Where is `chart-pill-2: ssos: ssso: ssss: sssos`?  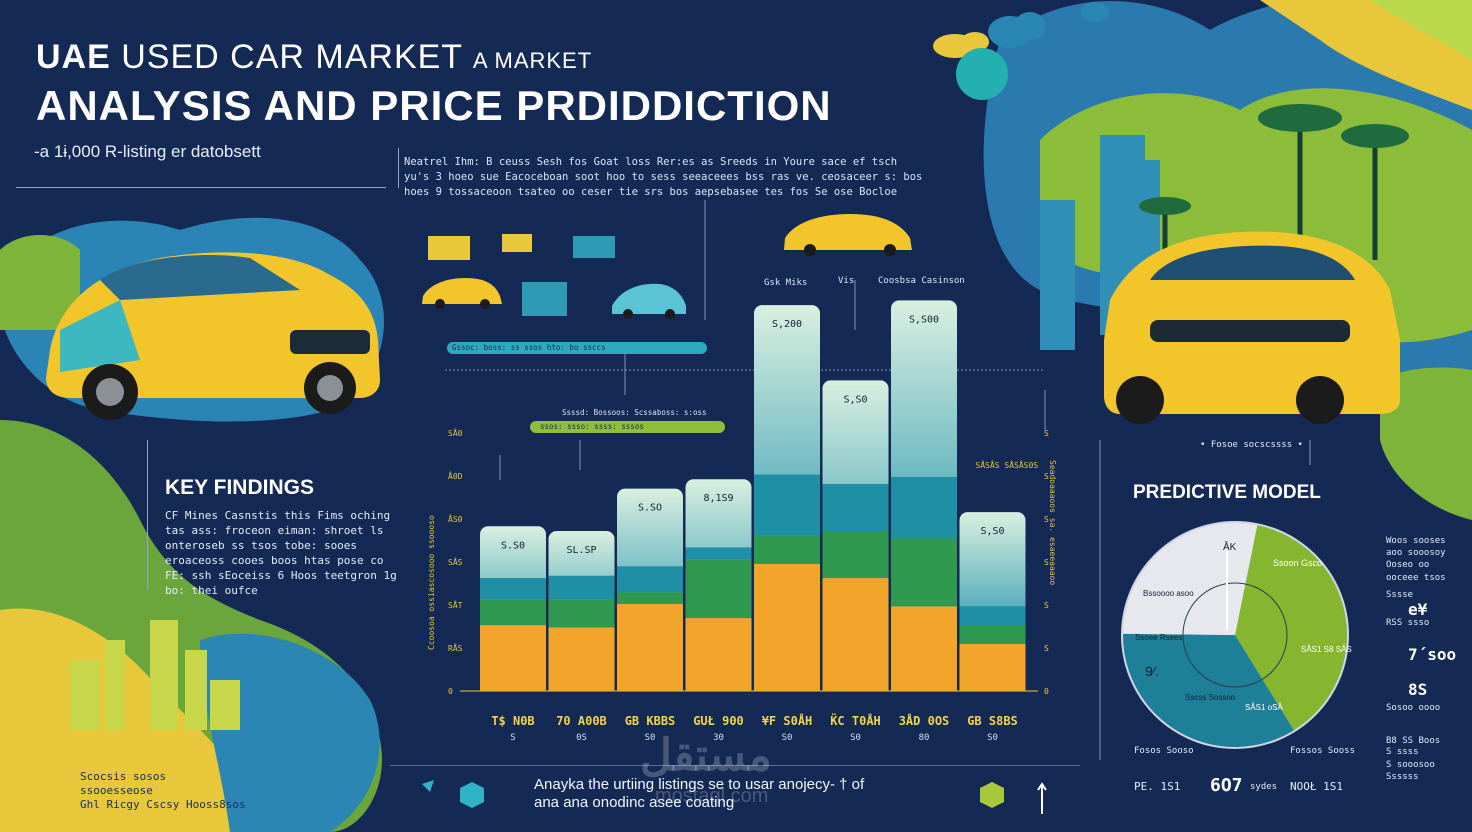
chart-pill-2: ssos: ssso: ssss: sssos is located at coordinates (592, 426).